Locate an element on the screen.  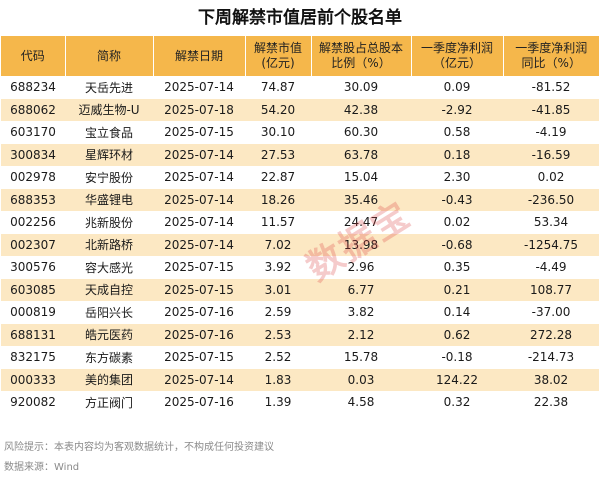
cell-q1-profit: 124.22 is located at coordinates (457, 379).